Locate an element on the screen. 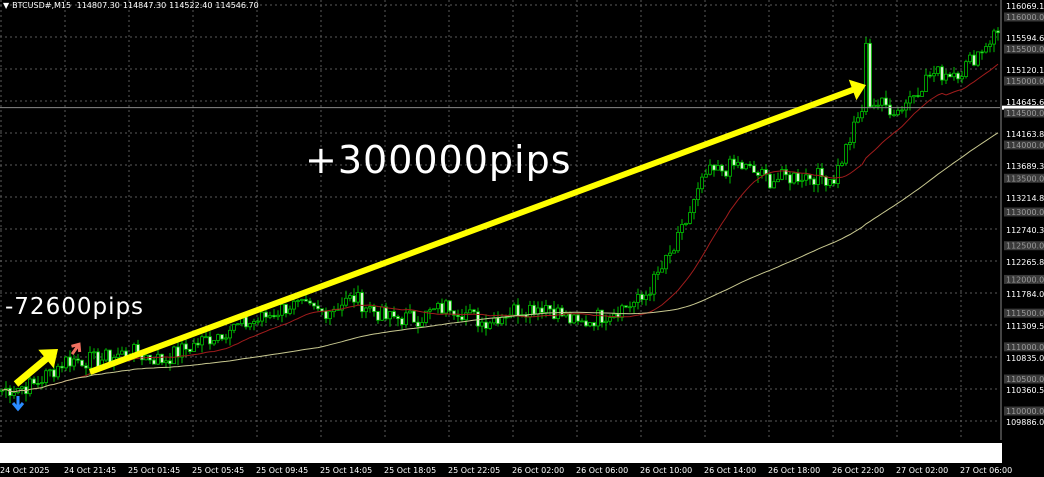 This screenshot has width=1044, height=477. level-label: 112000.00 is located at coordinates (1025, 279).